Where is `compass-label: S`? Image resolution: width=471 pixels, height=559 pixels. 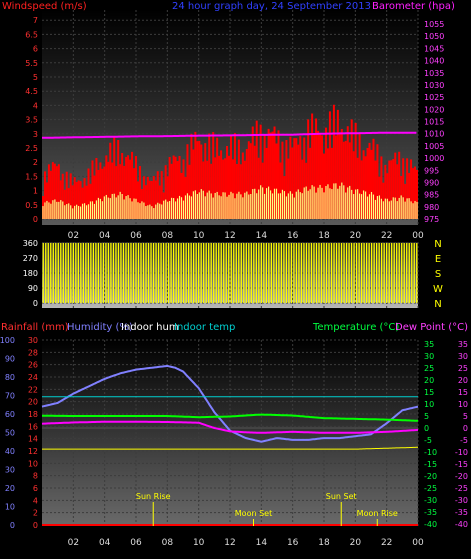
compass-label: S is located at coordinates (438, 274).